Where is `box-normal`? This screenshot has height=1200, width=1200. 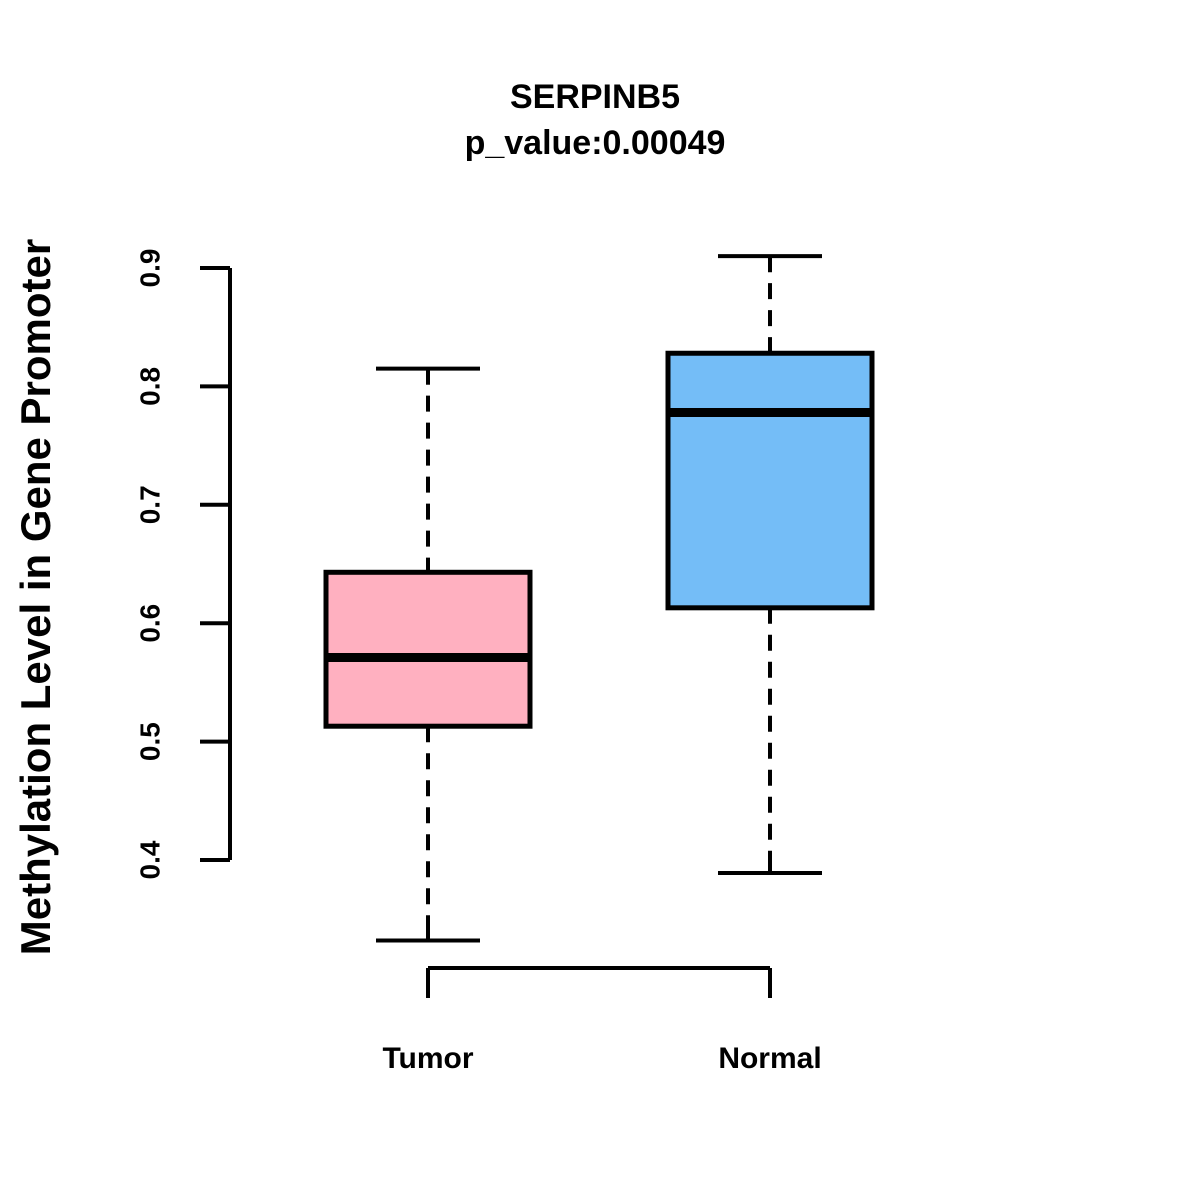 box-normal is located at coordinates (770, 480).